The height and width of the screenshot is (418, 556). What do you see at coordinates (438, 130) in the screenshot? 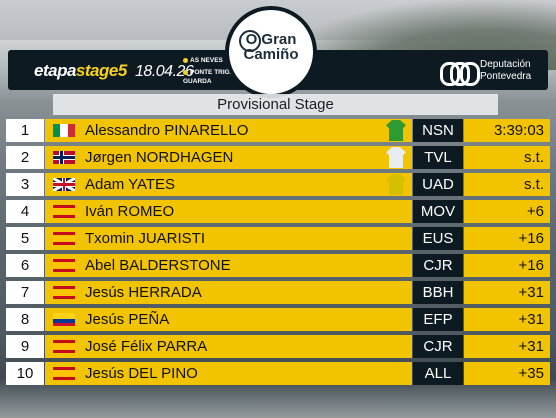
I see `team-code: NSN` at bounding box center [438, 130].